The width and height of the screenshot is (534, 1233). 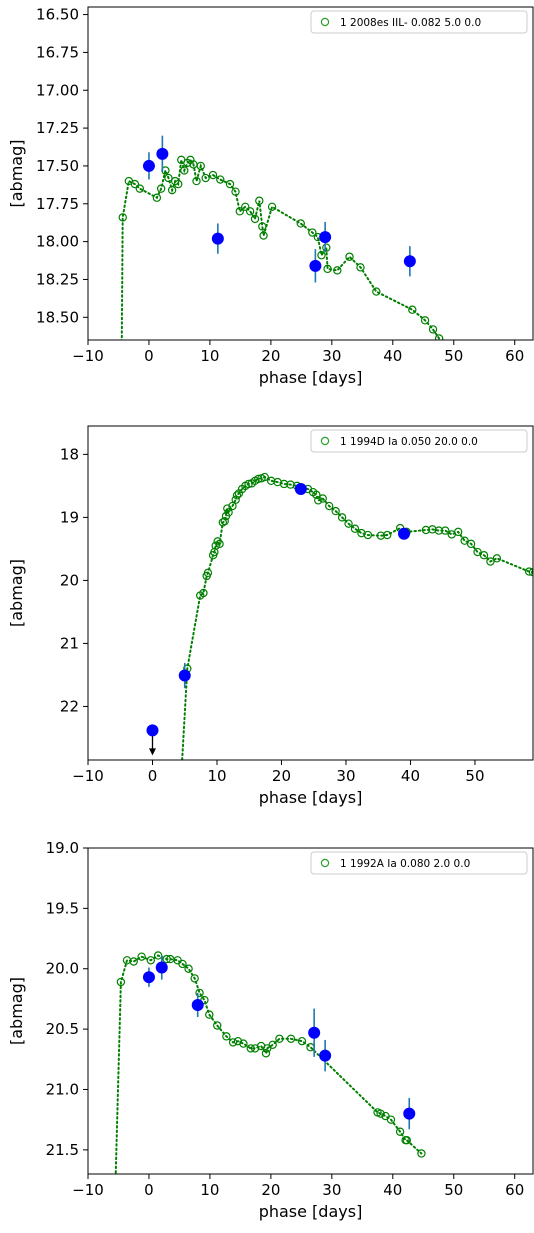 I want to click on plot-area, so click(x=270, y=1062).